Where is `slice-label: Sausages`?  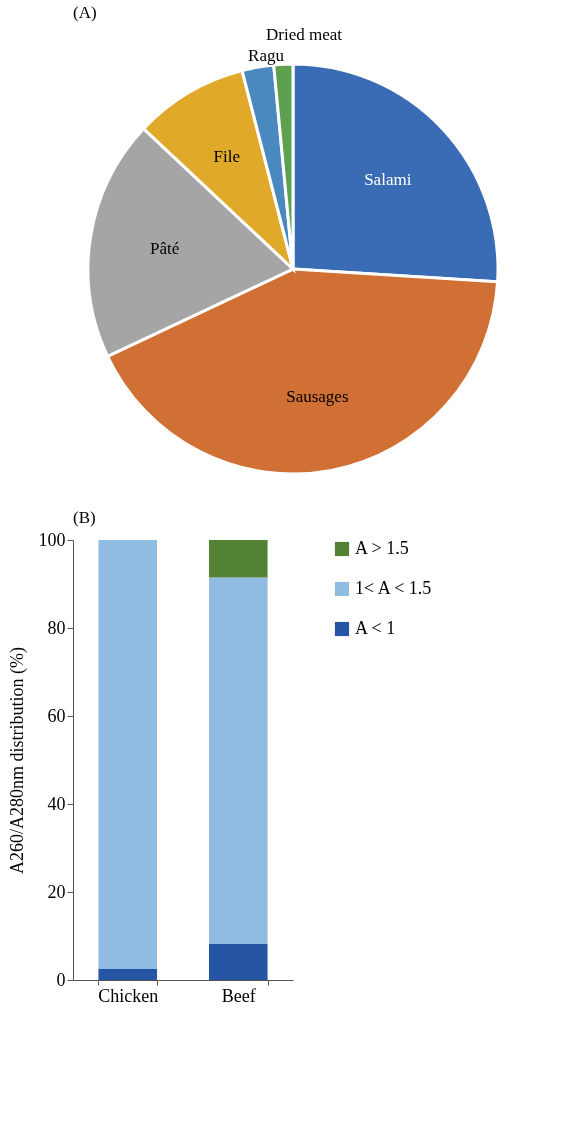
slice-label: Sausages is located at coordinates (317, 396).